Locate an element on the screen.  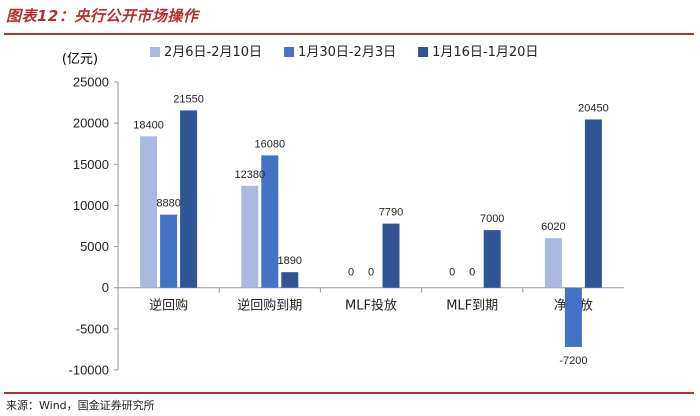
data-label: 1890 is located at coordinates (290, 261).